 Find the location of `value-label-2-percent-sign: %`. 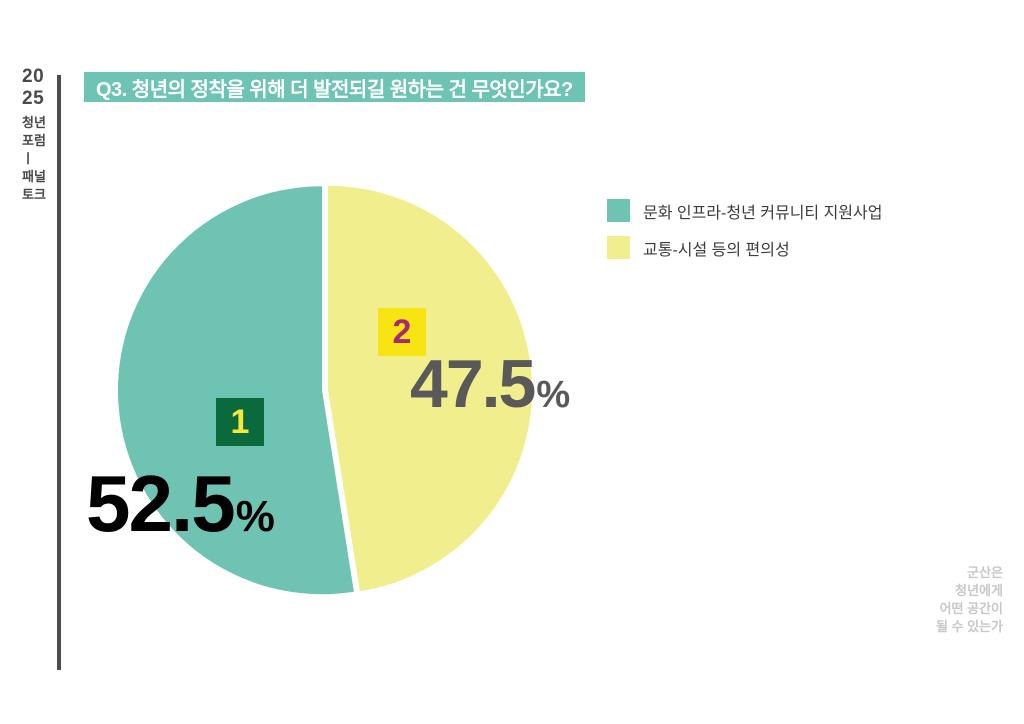

value-label-2-percent-sign: % is located at coordinates (553, 395).